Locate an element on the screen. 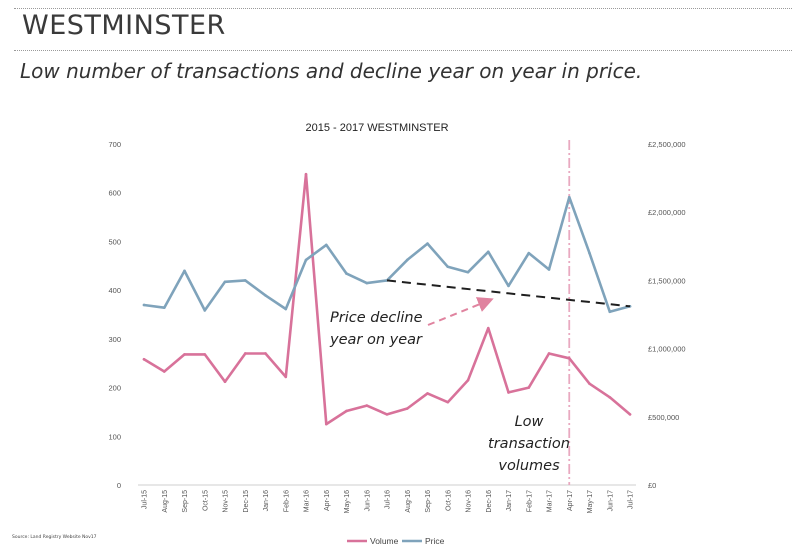  low-volume-annotation: volumes is located at coordinates (529, 466).